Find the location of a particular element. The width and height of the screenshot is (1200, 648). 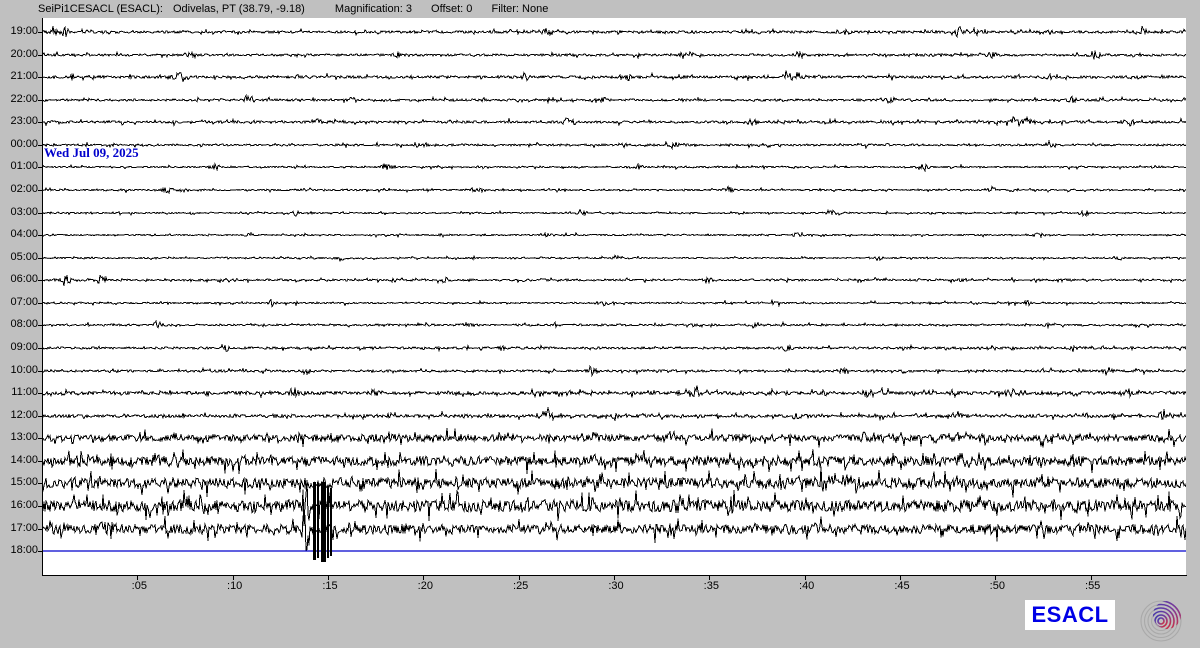

seismic-spiral-icon is located at coordinates (1163, 620).